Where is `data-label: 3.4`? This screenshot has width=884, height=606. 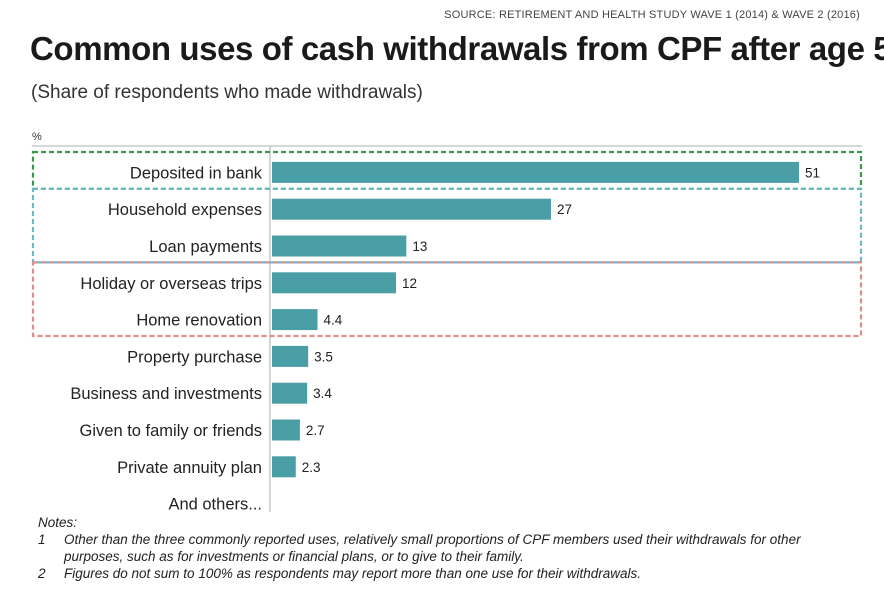
data-label: 3.4 is located at coordinates (322, 393).